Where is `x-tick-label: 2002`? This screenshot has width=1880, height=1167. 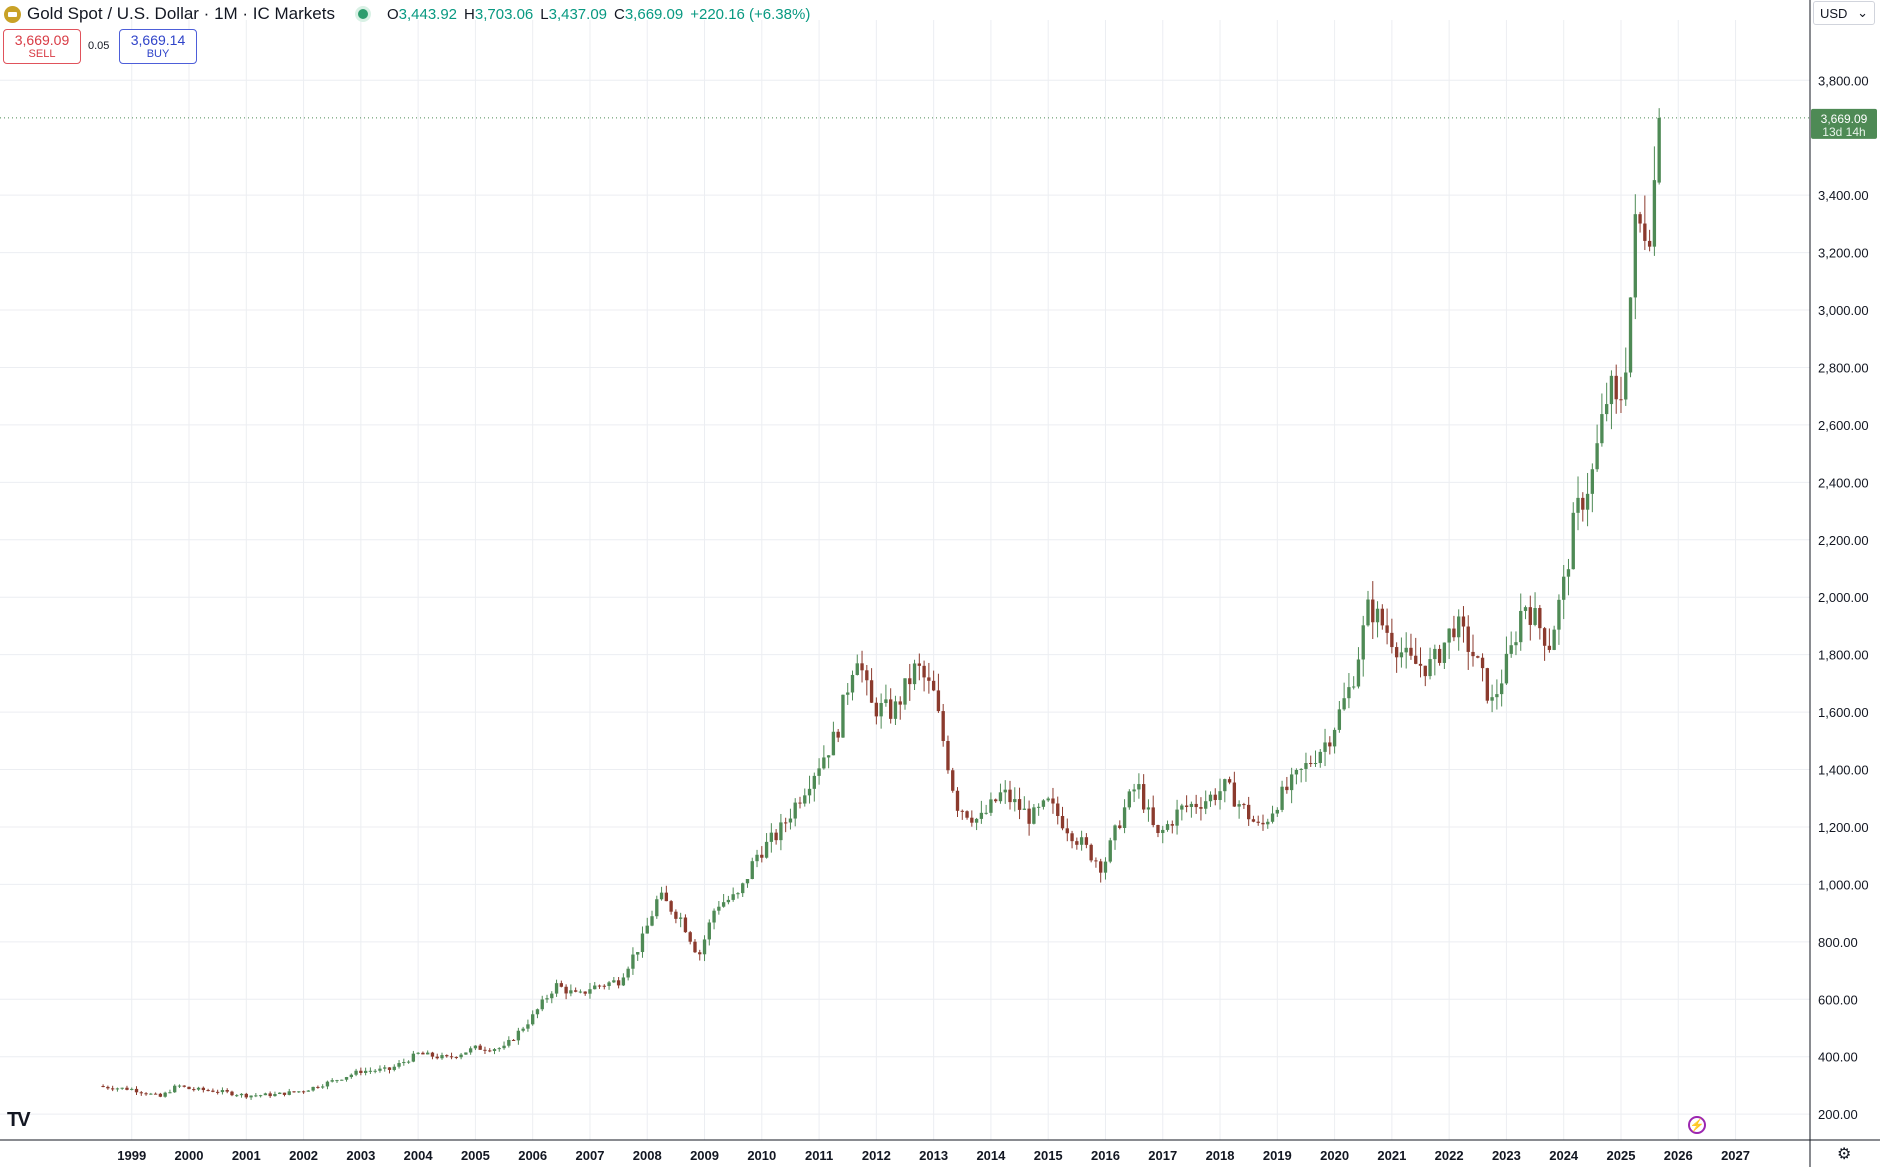 x-tick-label: 2002 is located at coordinates (303, 1155).